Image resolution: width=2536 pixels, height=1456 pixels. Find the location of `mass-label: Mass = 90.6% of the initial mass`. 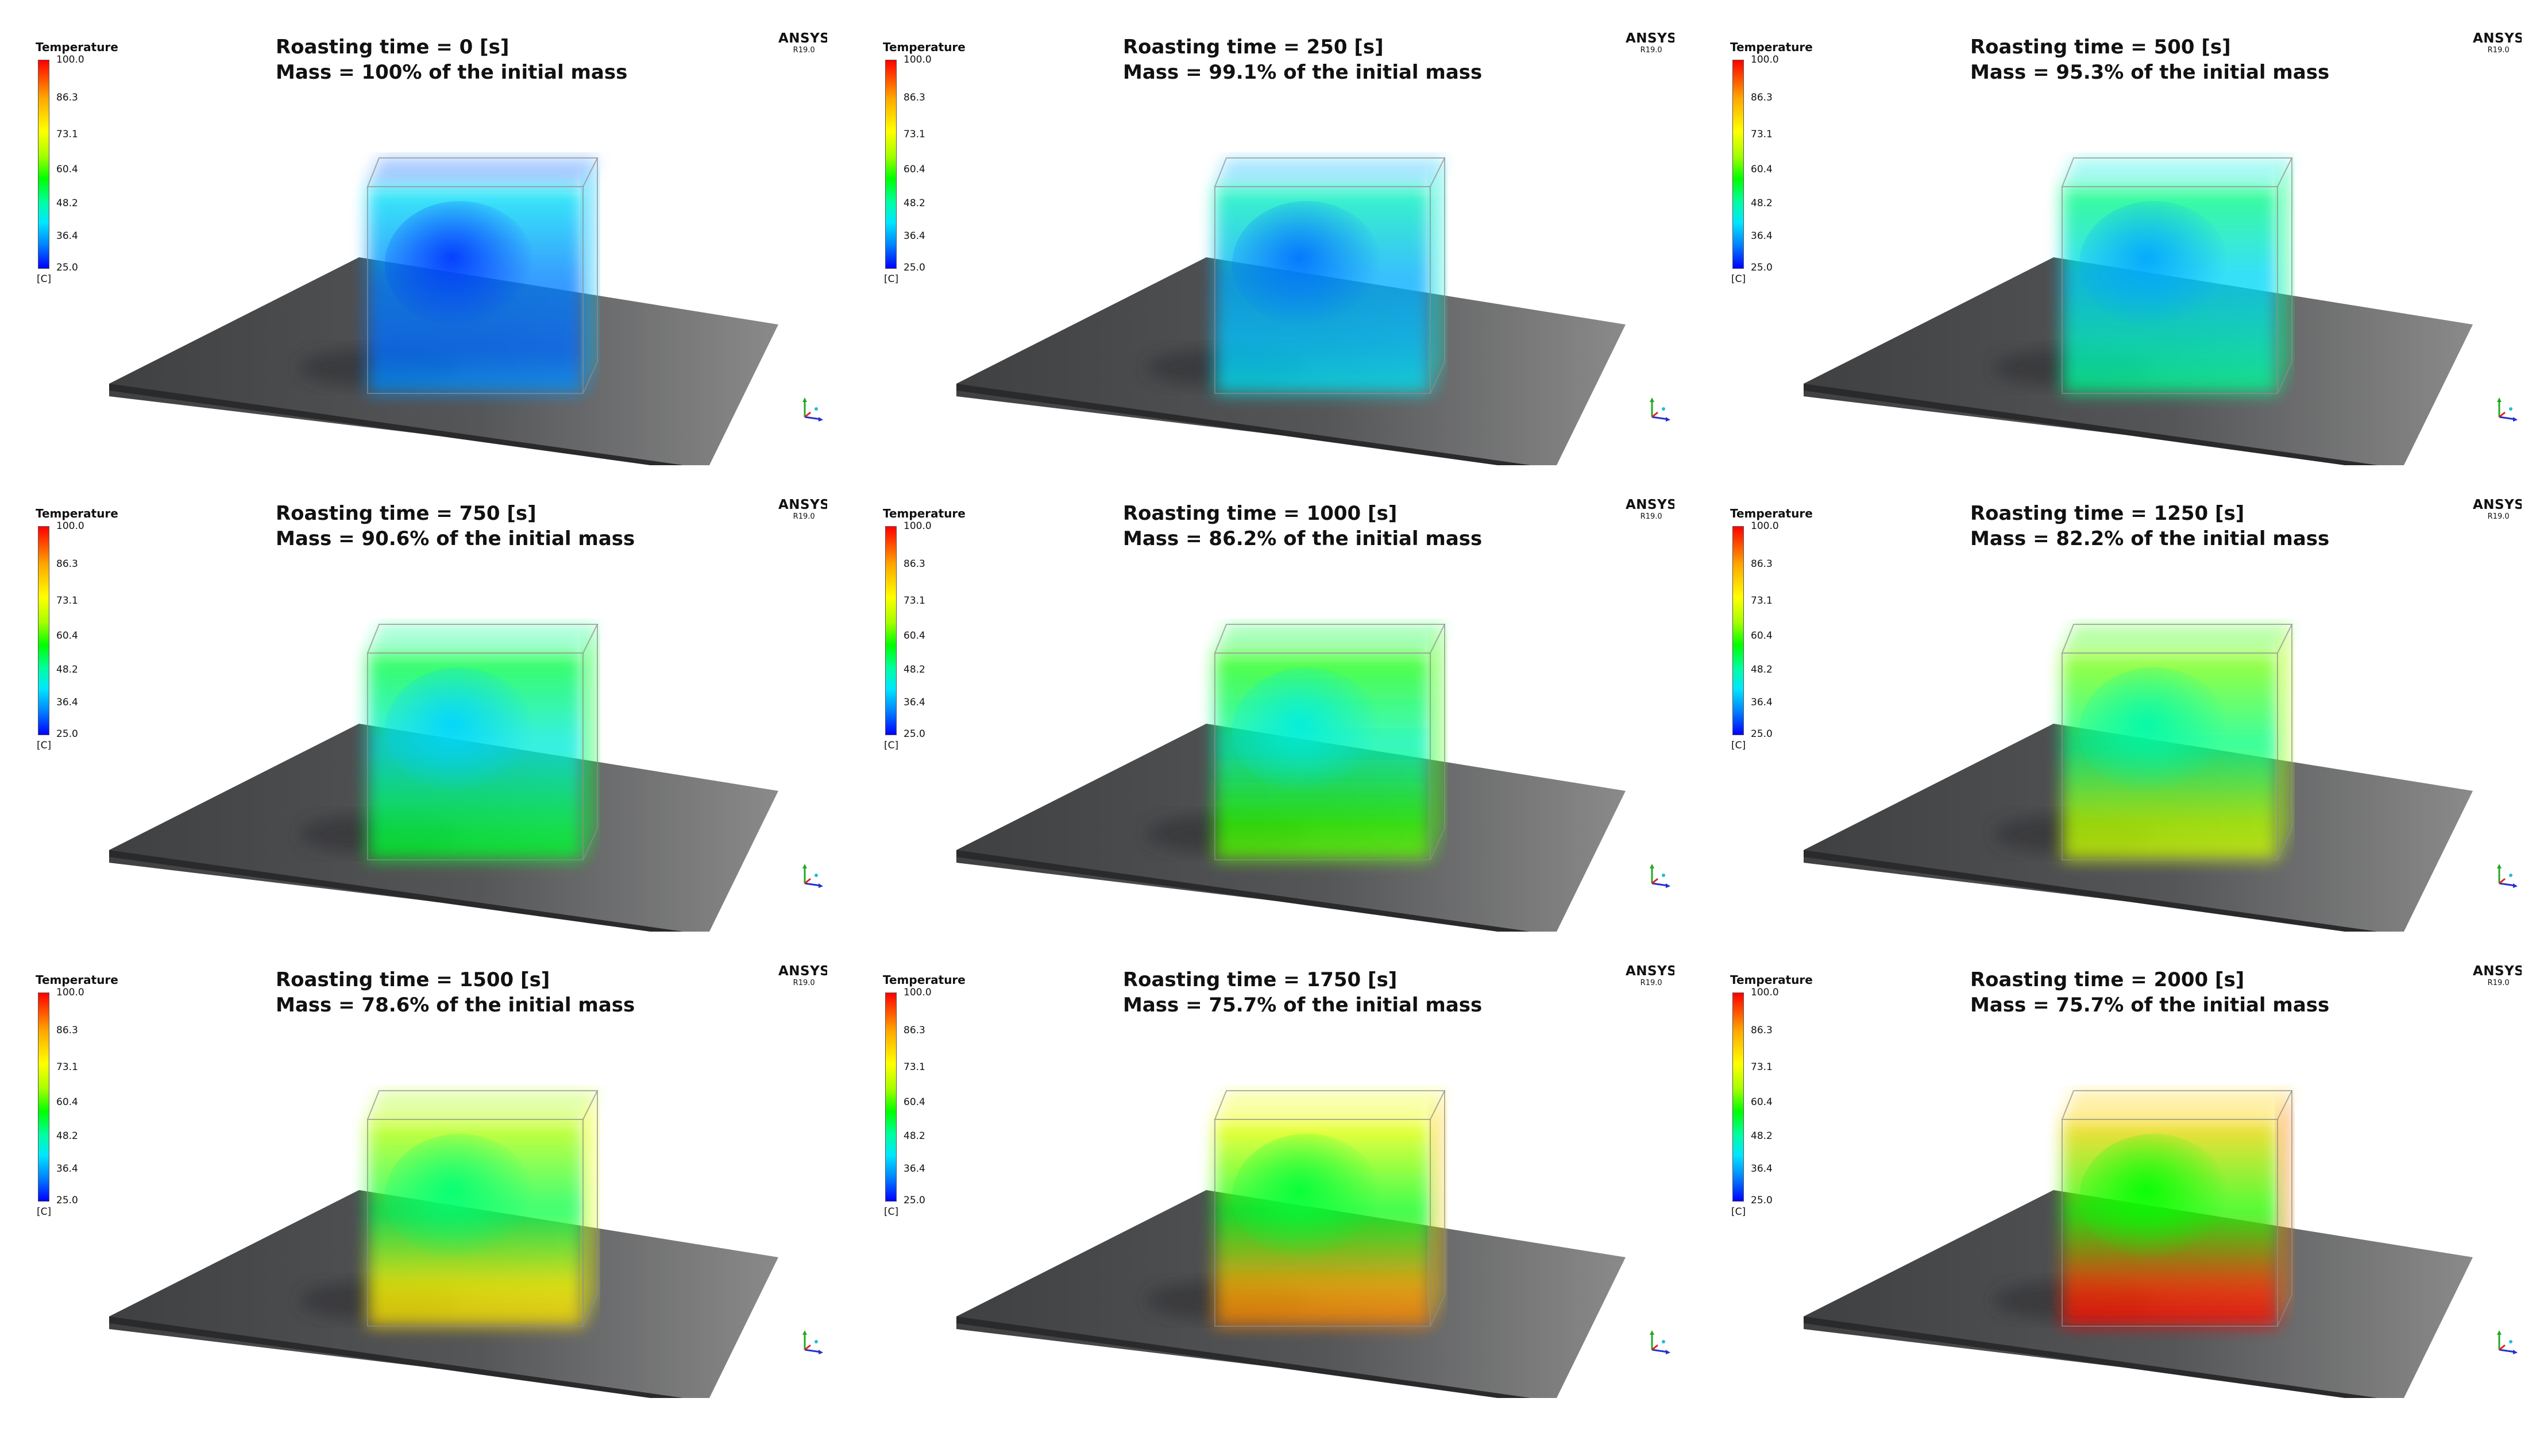

mass-label: Mass = 90.6% of the initial mass is located at coordinates (455, 538).